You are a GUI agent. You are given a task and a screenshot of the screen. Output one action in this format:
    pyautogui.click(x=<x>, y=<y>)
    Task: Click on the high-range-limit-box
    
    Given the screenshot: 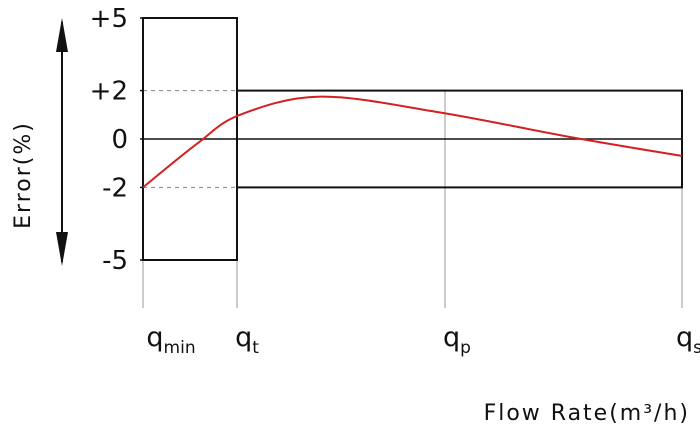 What is the action you would take?
    pyautogui.click(x=459, y=139)
    